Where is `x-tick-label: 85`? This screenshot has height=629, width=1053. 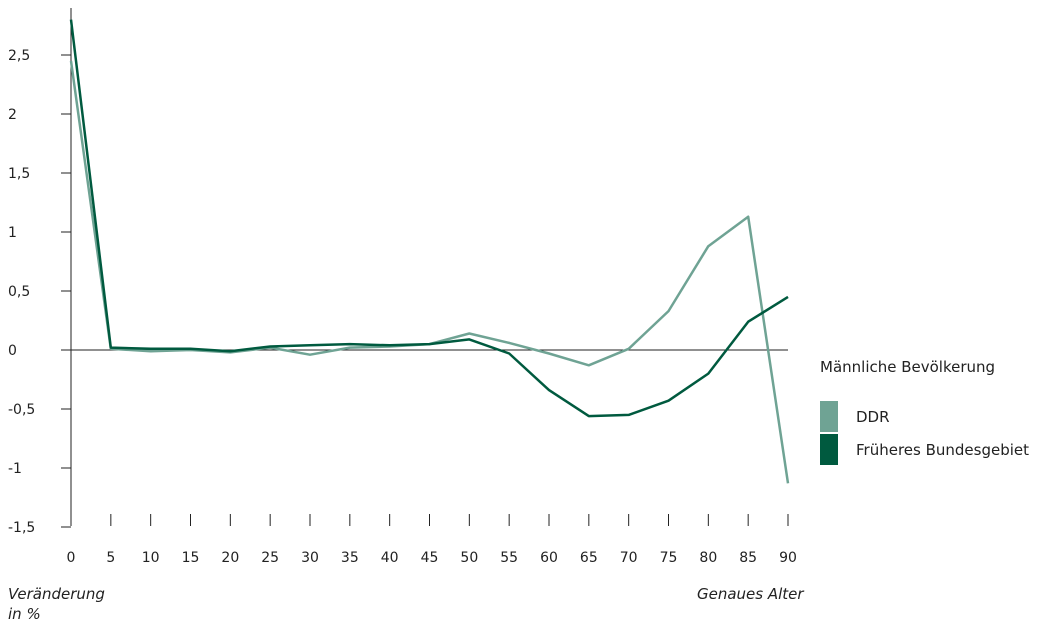 x-tick-label: 85 is located at coordinates (748, 558).